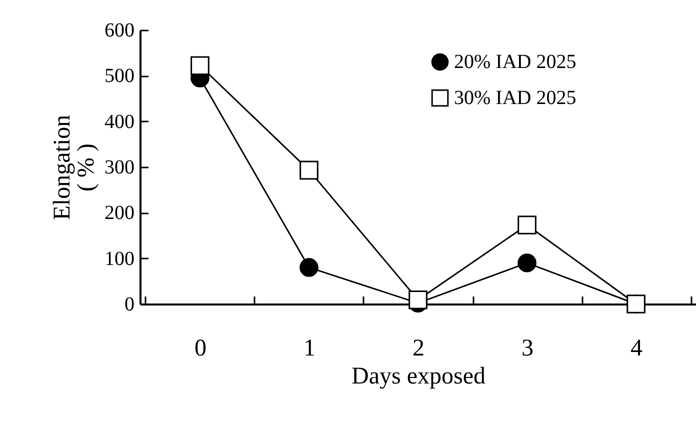 Image resolution: width=696 pixels, height=421 pixels. Describe the element at coordinates (418, 349) in the screenshot. I see `x-tick-label: 2` at that location.